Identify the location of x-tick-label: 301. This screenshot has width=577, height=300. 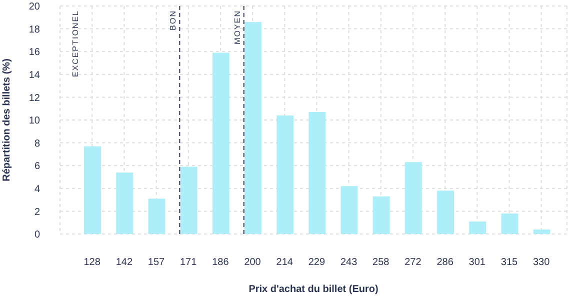
(477, 262).